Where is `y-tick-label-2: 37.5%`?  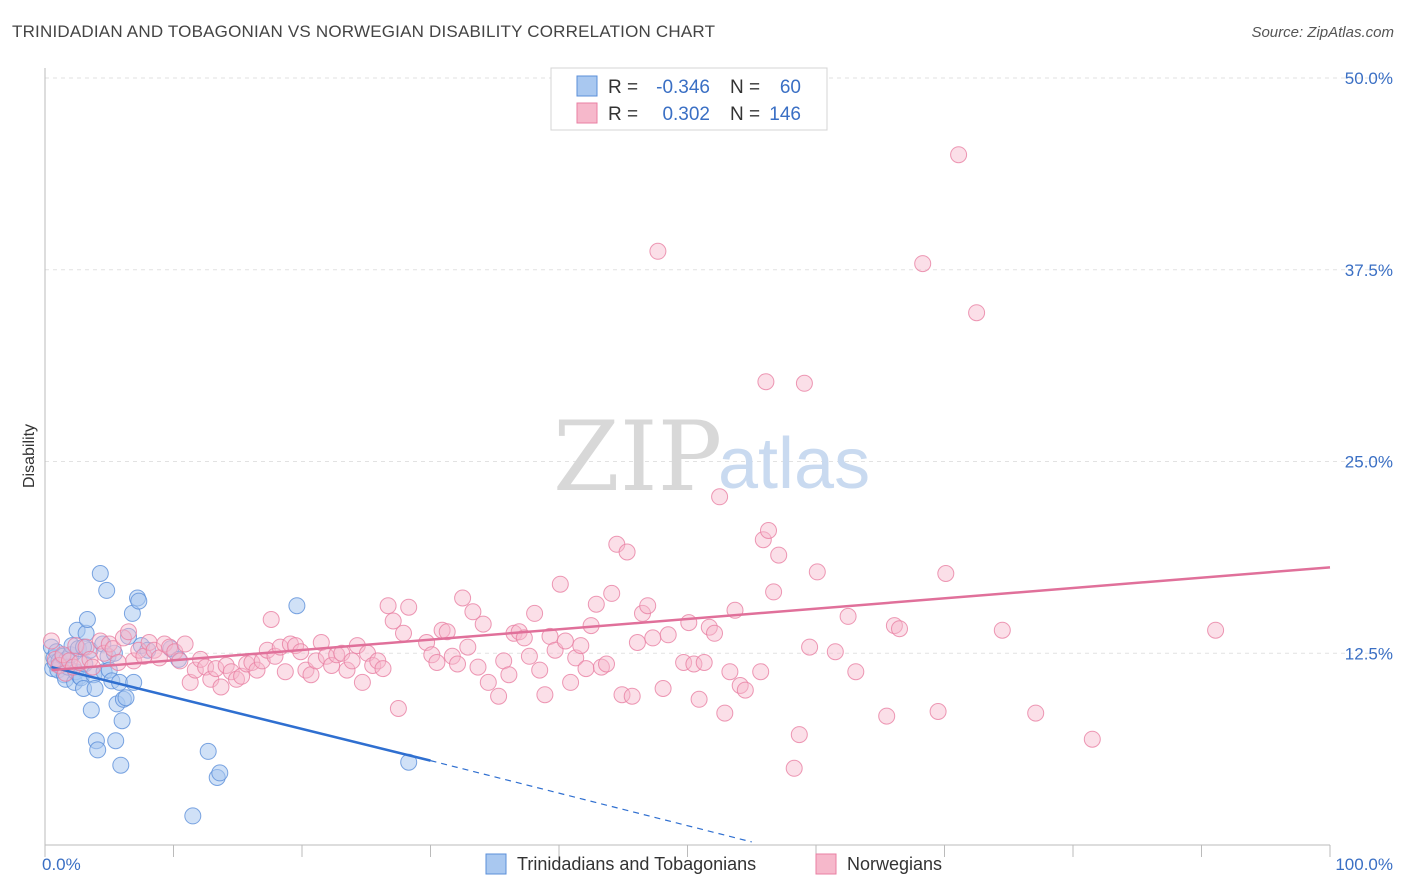
y-tick-label-2: 37.5% is located at coordinates (1369, 270).